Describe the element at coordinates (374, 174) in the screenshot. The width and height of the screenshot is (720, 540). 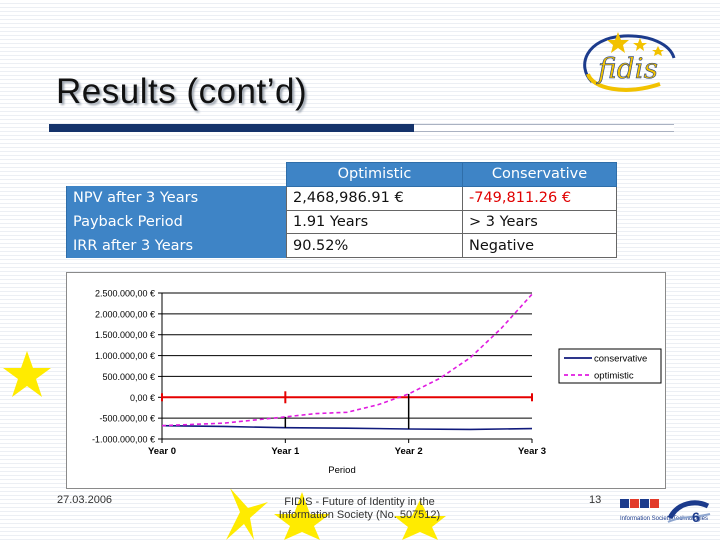
I see `header-optimistic: Optimistic` at that location.